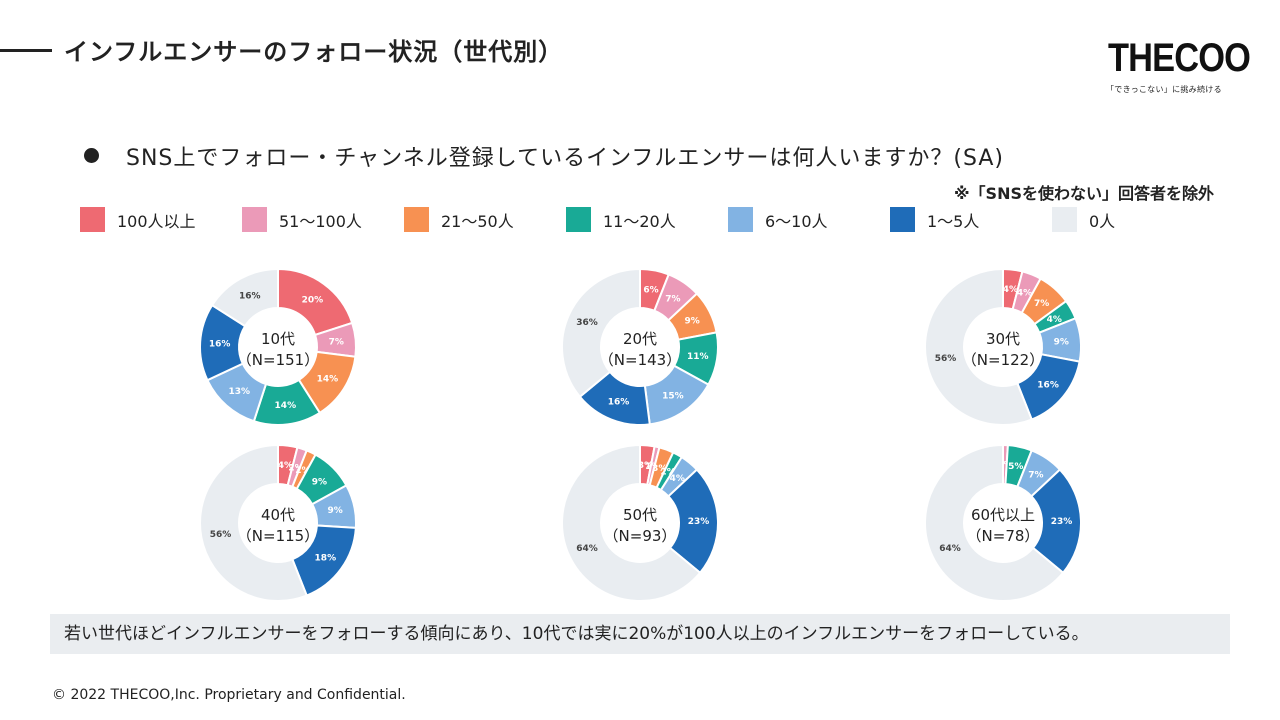 This screenshot has height=720, width=1280. I want to click on legend-item: 21〜50人, so click(459, 219).